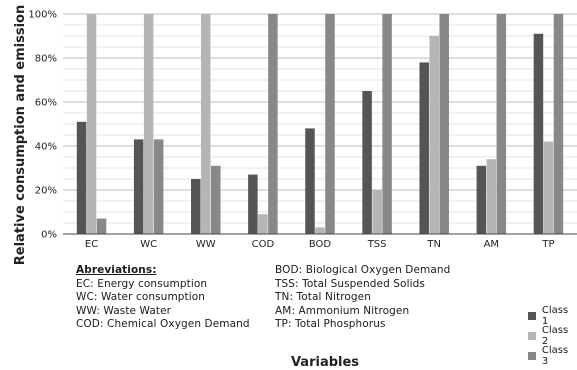 The height and width of the screenshot is (370, 577). I want to click on bar-class-1-bod, so click(310, 181).